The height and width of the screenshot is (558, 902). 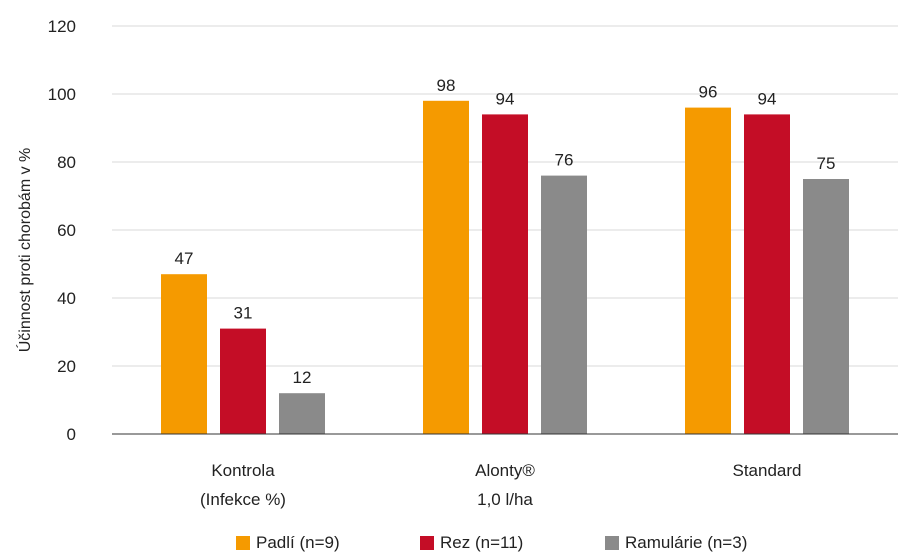 What do you see at coordinates (66, 162) in the screenshot?
I see `y-tick-label: 80` at bounding box center [66, 162].